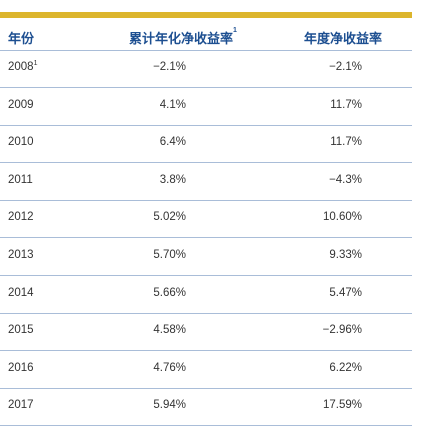 This screenshot has width=431, height=438. I want to click on cell-cumulative: 5.02%, so click(169, 217).